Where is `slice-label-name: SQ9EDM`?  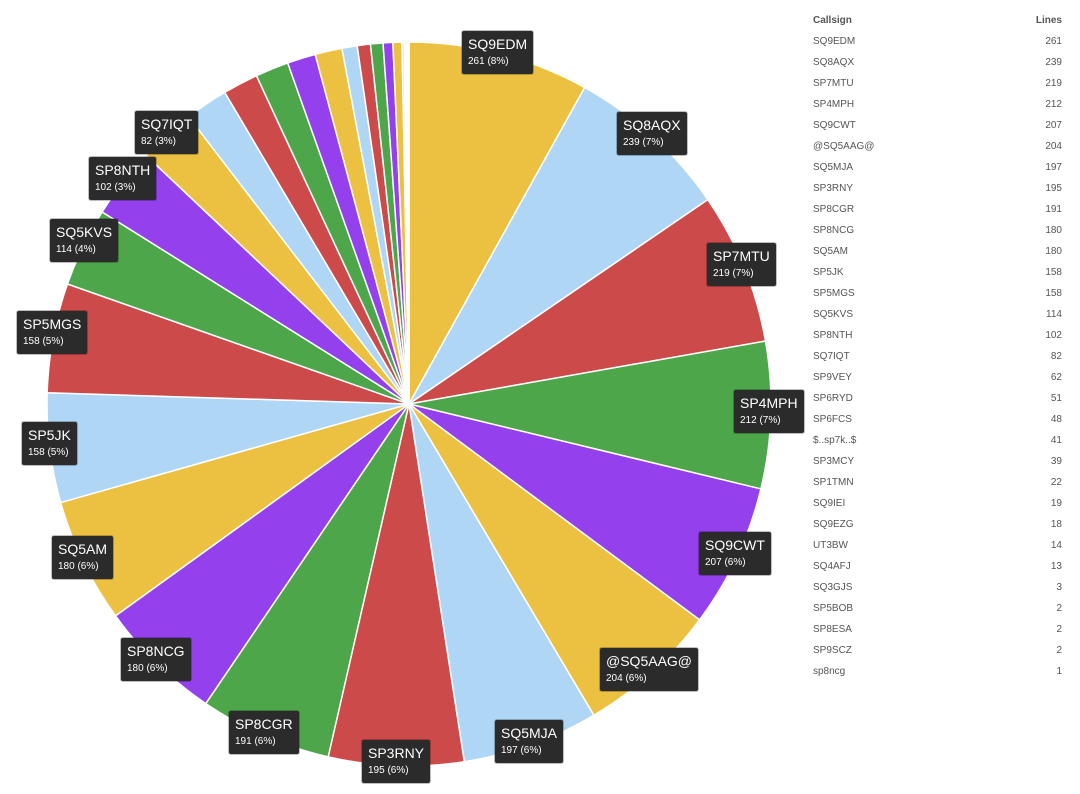
slice-label-name: SQ9EDM is located at coordinates (498, 44).